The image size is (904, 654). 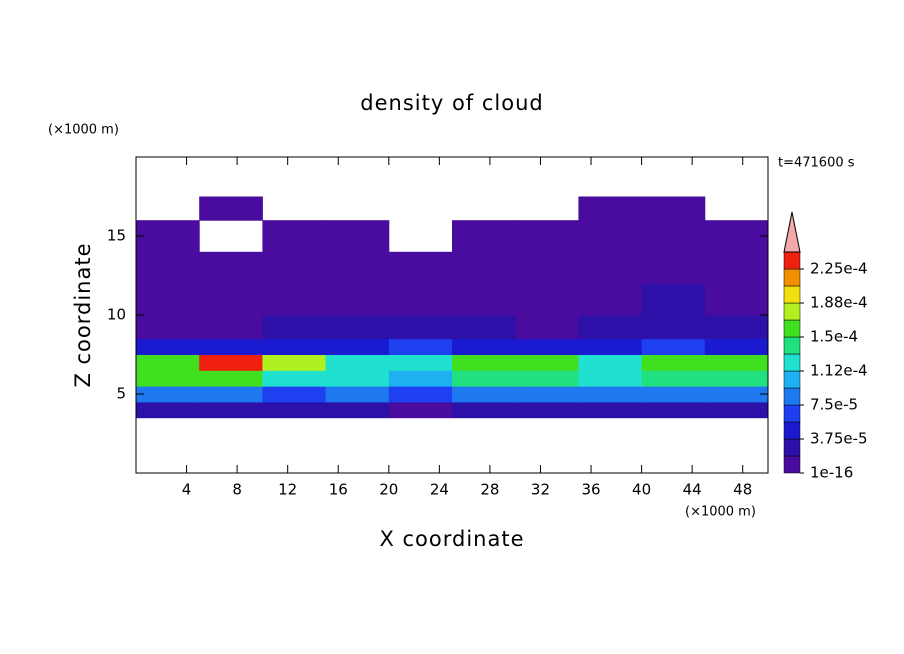 I want to click on x-tick-label: 4, so click(x=187, y=490).